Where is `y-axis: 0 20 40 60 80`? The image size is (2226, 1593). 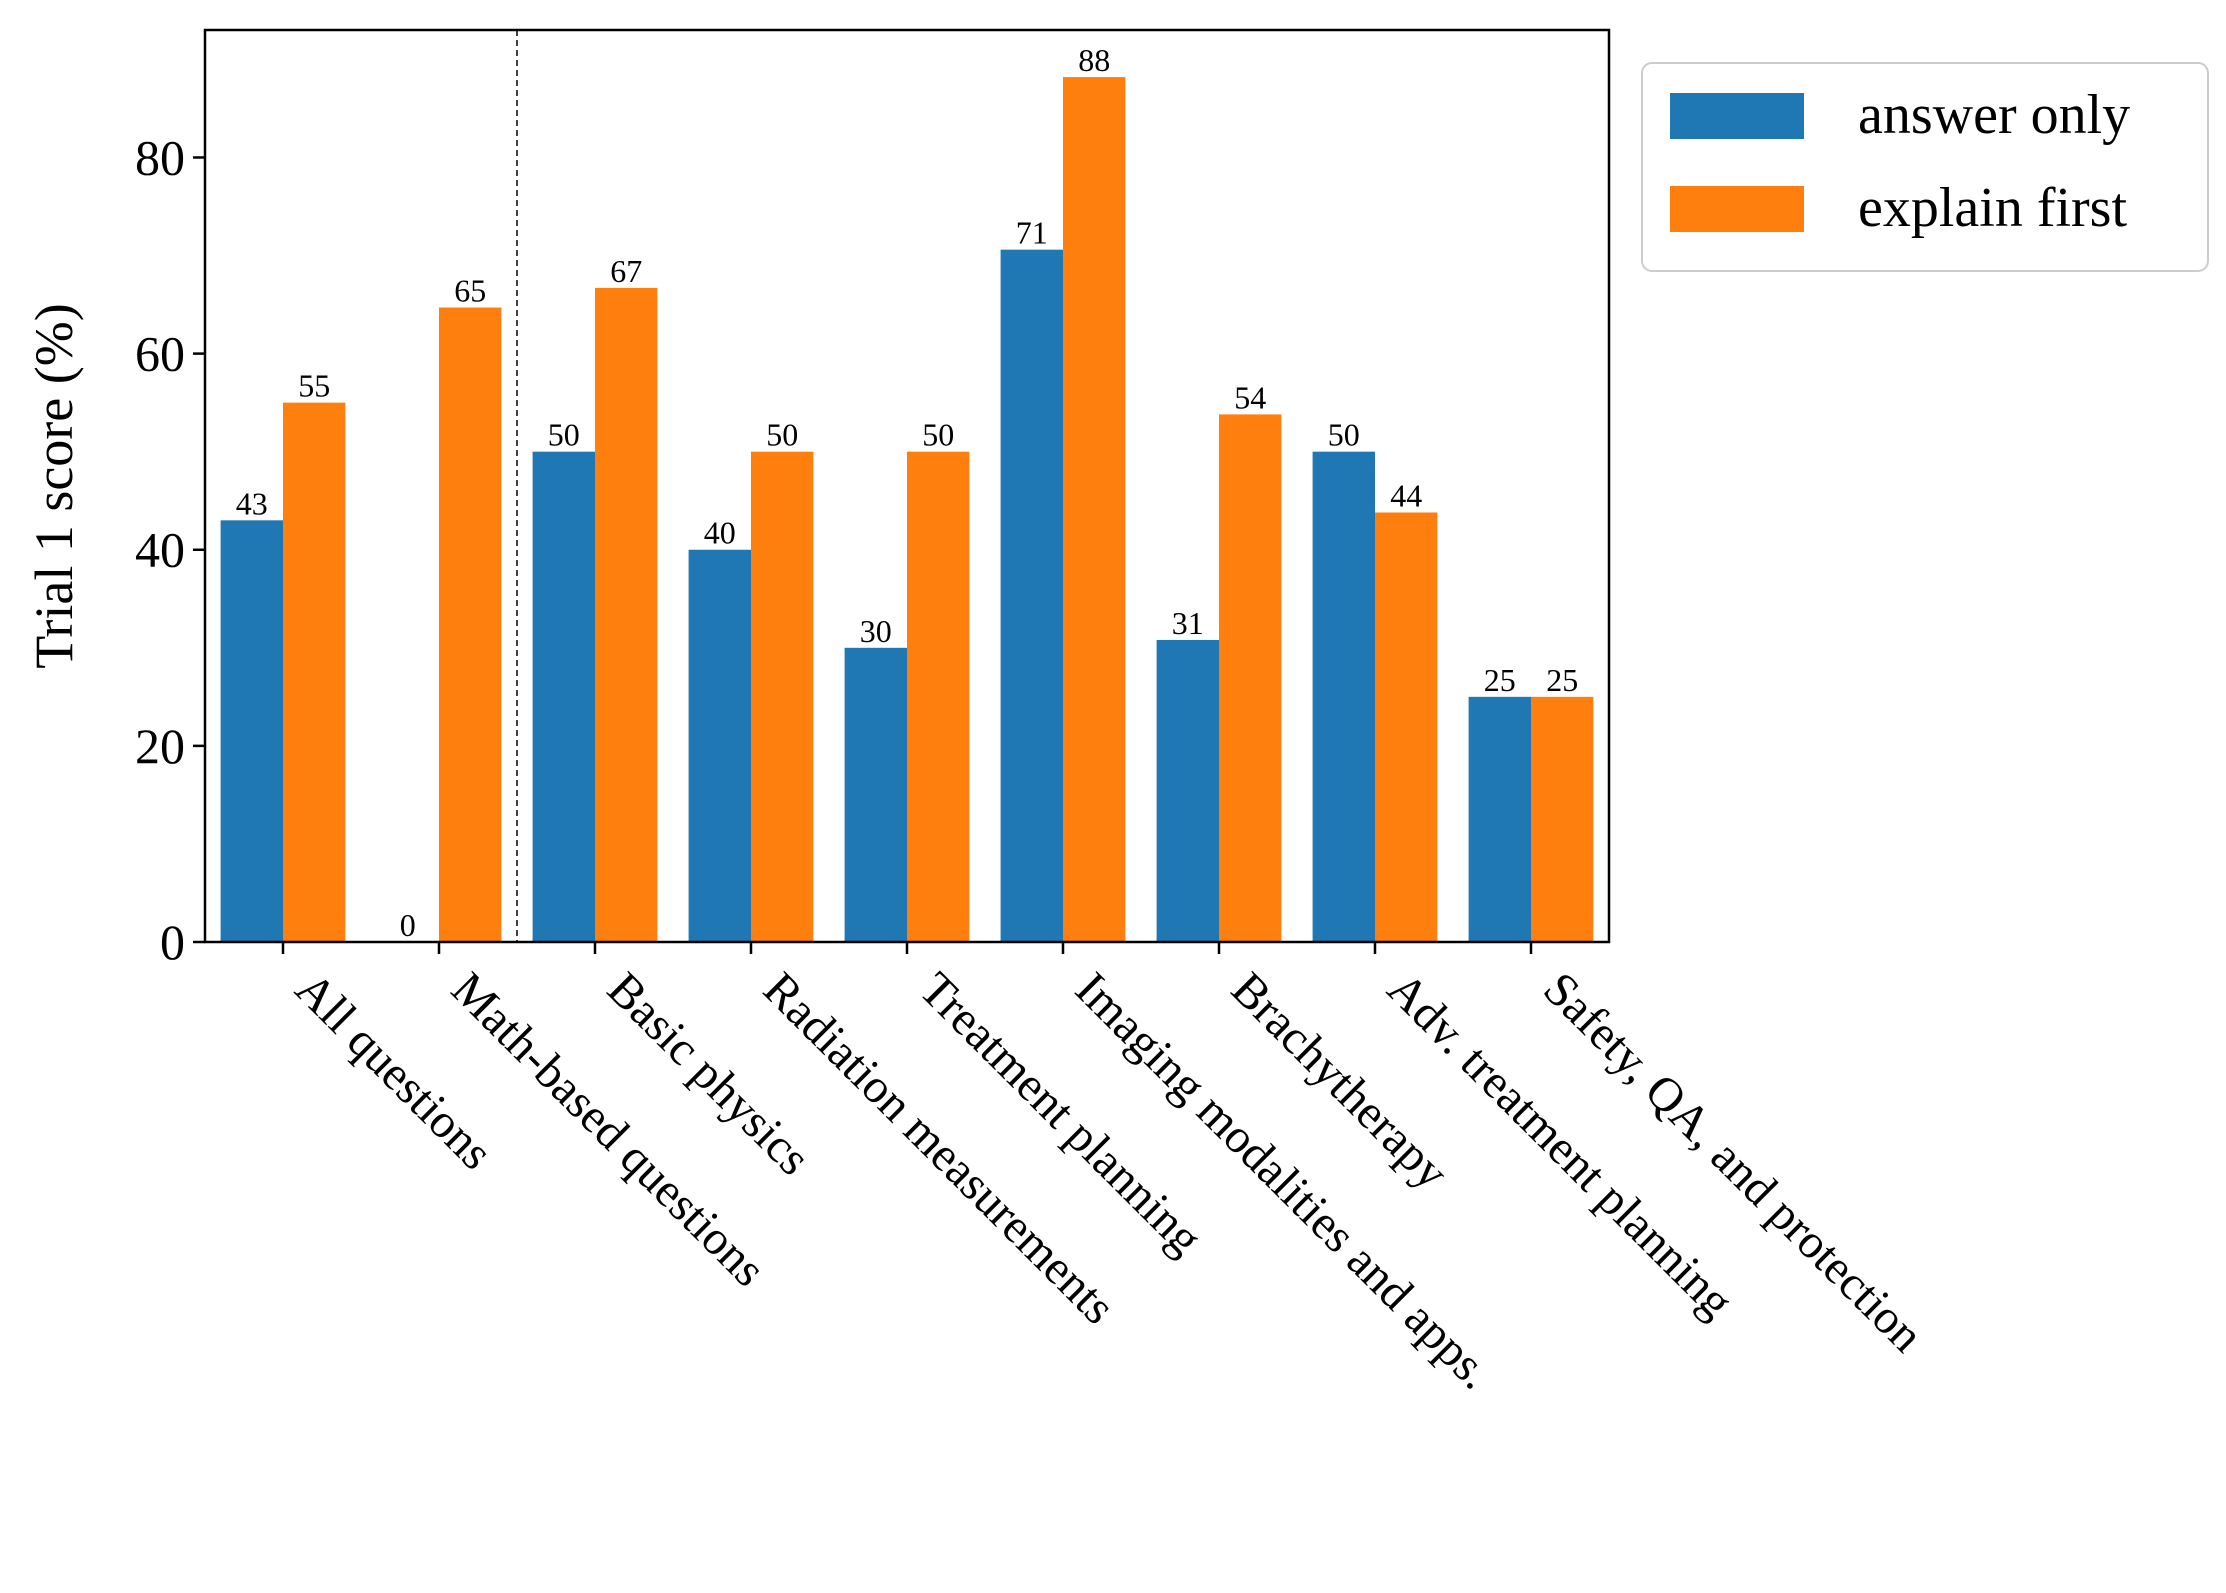
y-axis: 0 20 40 60 80 is located at coordinates (170, 549).